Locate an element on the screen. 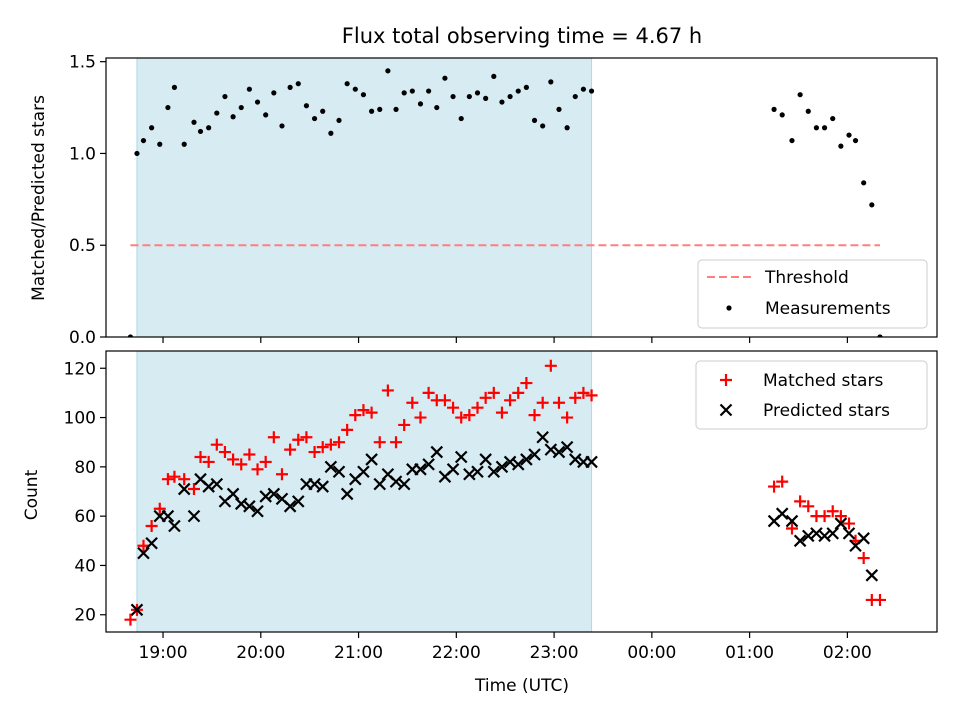  legend-predicted-label: Predicted stars is located at coordinates (826, 411).